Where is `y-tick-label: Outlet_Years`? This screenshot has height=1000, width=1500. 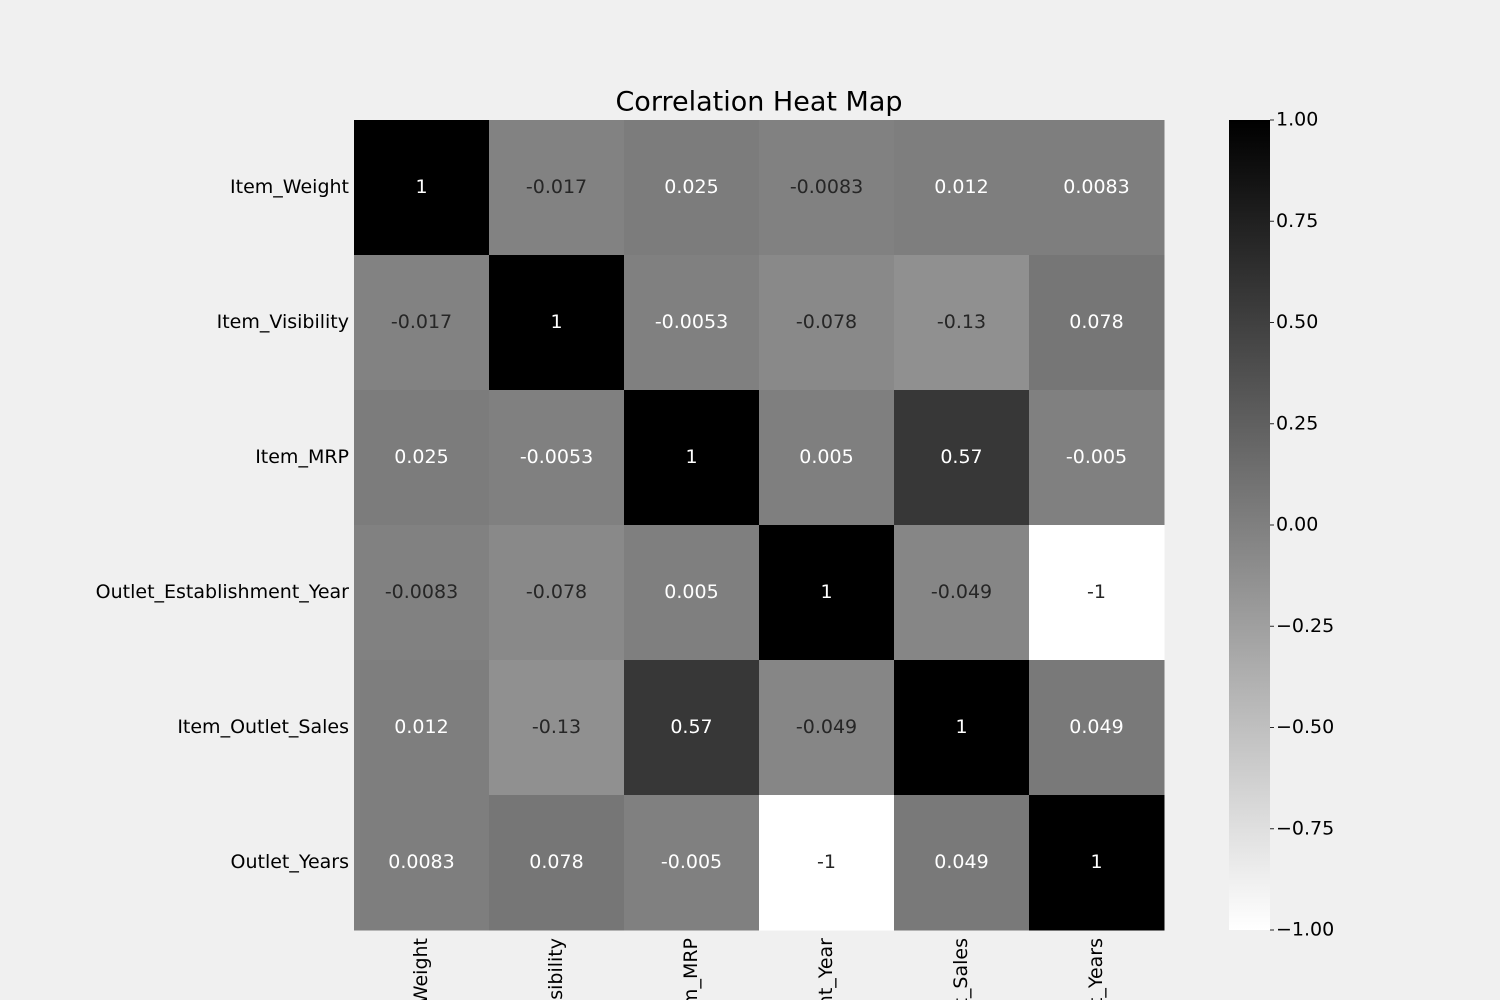 y-tick-label: Outlet_Years is located at coordinates (290, 862).